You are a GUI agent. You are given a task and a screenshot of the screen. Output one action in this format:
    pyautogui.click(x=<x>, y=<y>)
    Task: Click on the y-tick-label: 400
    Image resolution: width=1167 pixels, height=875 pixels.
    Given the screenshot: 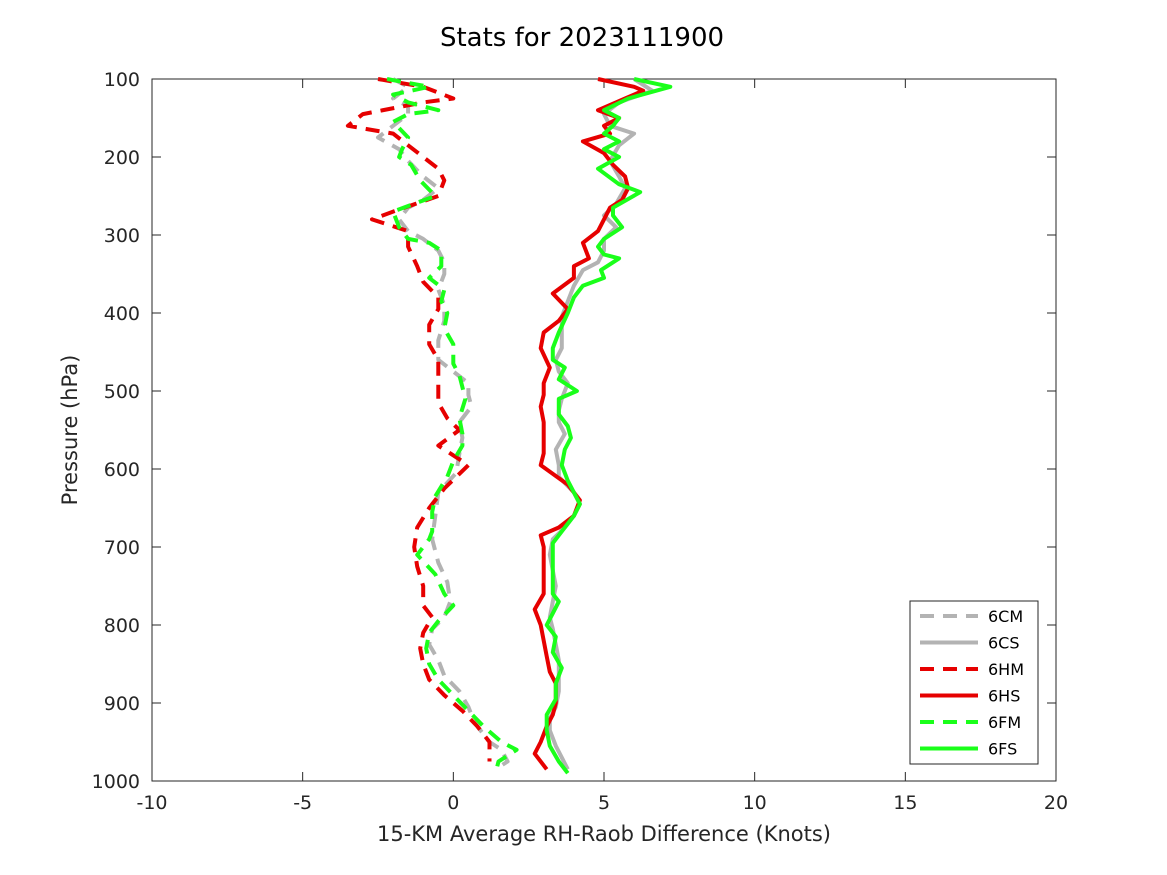 What is the action you would take?
    pyautogui.click(x=122, y=314)
    